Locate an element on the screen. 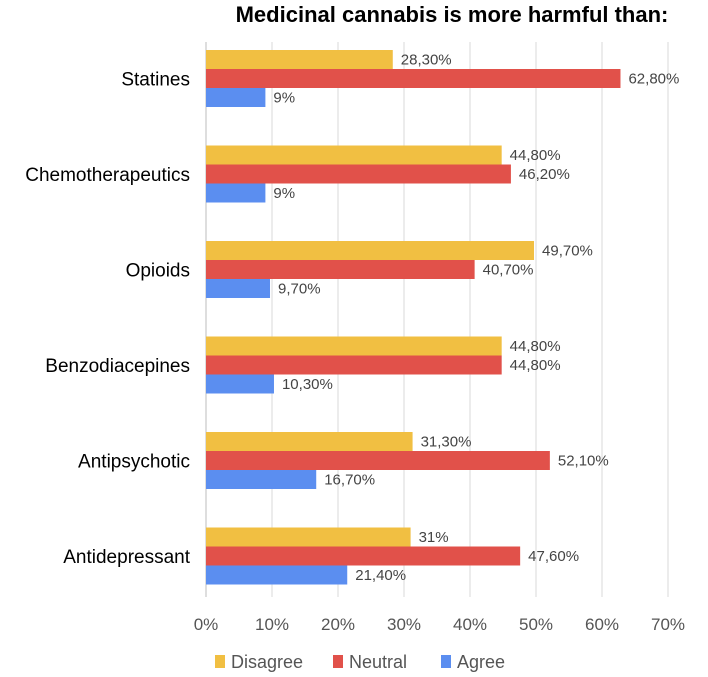 The width and height of the screenshot is (708, 677). data-label: 21,40% is located at coordinates (380, 575).